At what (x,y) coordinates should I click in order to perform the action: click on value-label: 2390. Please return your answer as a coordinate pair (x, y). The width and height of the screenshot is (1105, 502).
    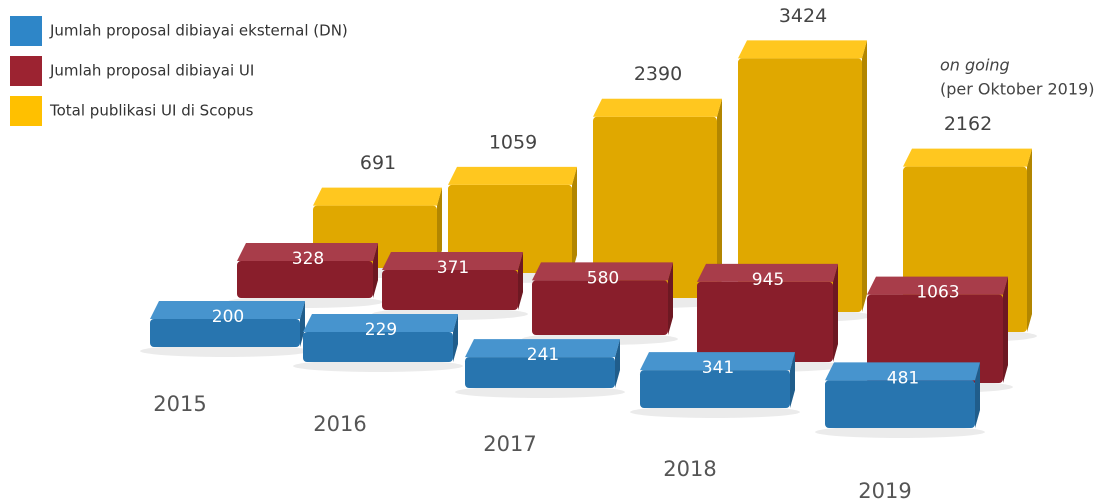
    Looking at the image, I should click on (658, 74).